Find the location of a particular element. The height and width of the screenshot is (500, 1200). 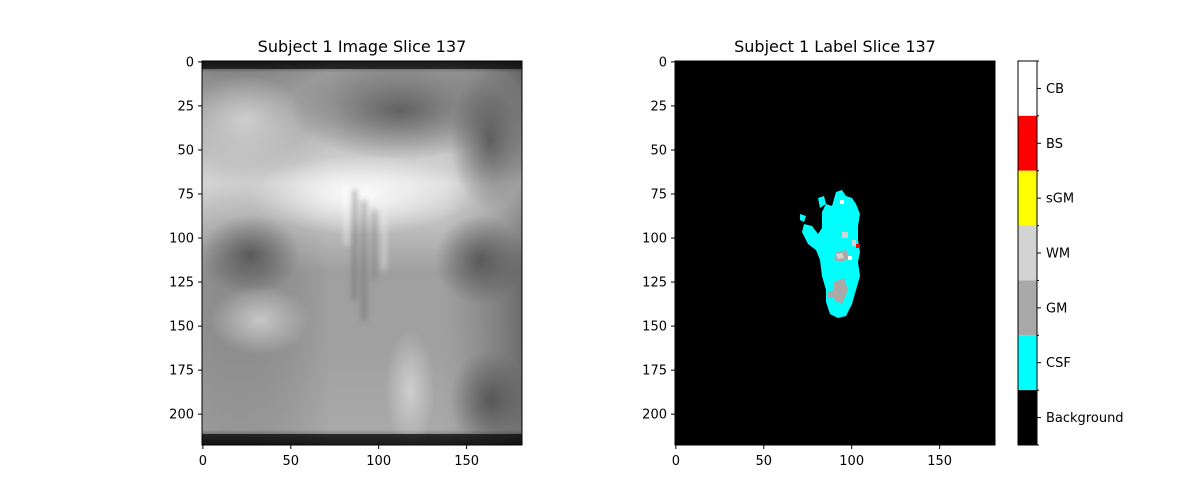

right_panel-x-tick-label: 0 is located at coordinates (676, 461).